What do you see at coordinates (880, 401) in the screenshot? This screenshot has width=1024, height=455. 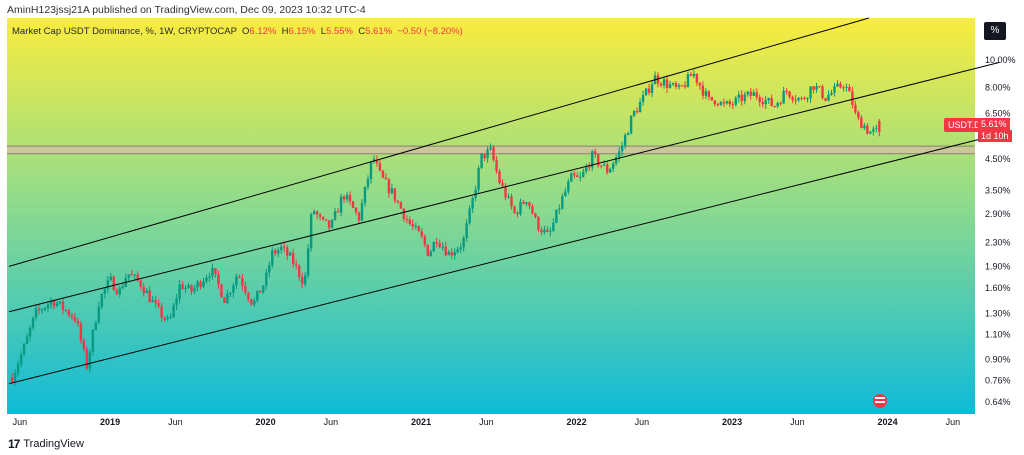 I see `flag-icon` at bounding box center [880, 401].